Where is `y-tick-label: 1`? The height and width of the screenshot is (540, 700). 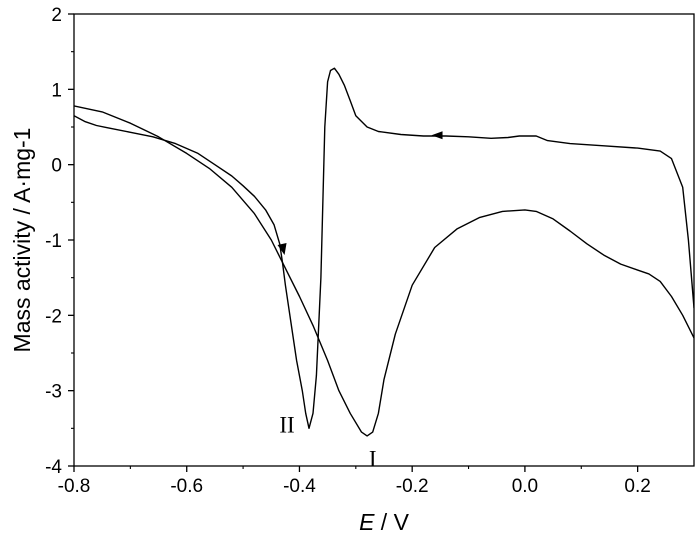
y-tick-label: 1 is located at coordinates (56, 90).